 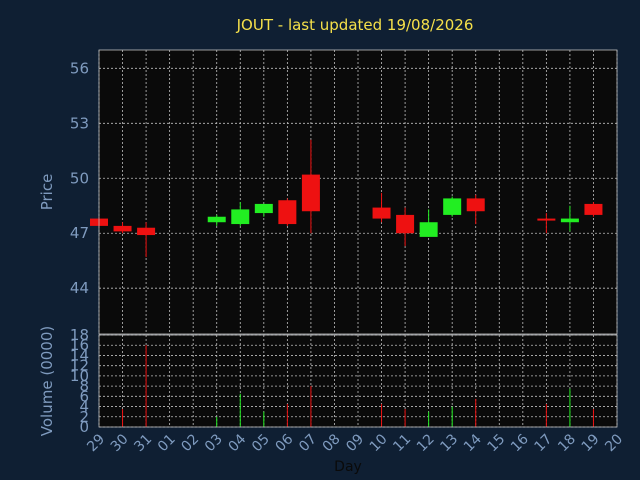 What do you see at coordinates (79, 366) in the screenshot?
I see `volume-tick-label: 12` at bounding box center [79, 366].